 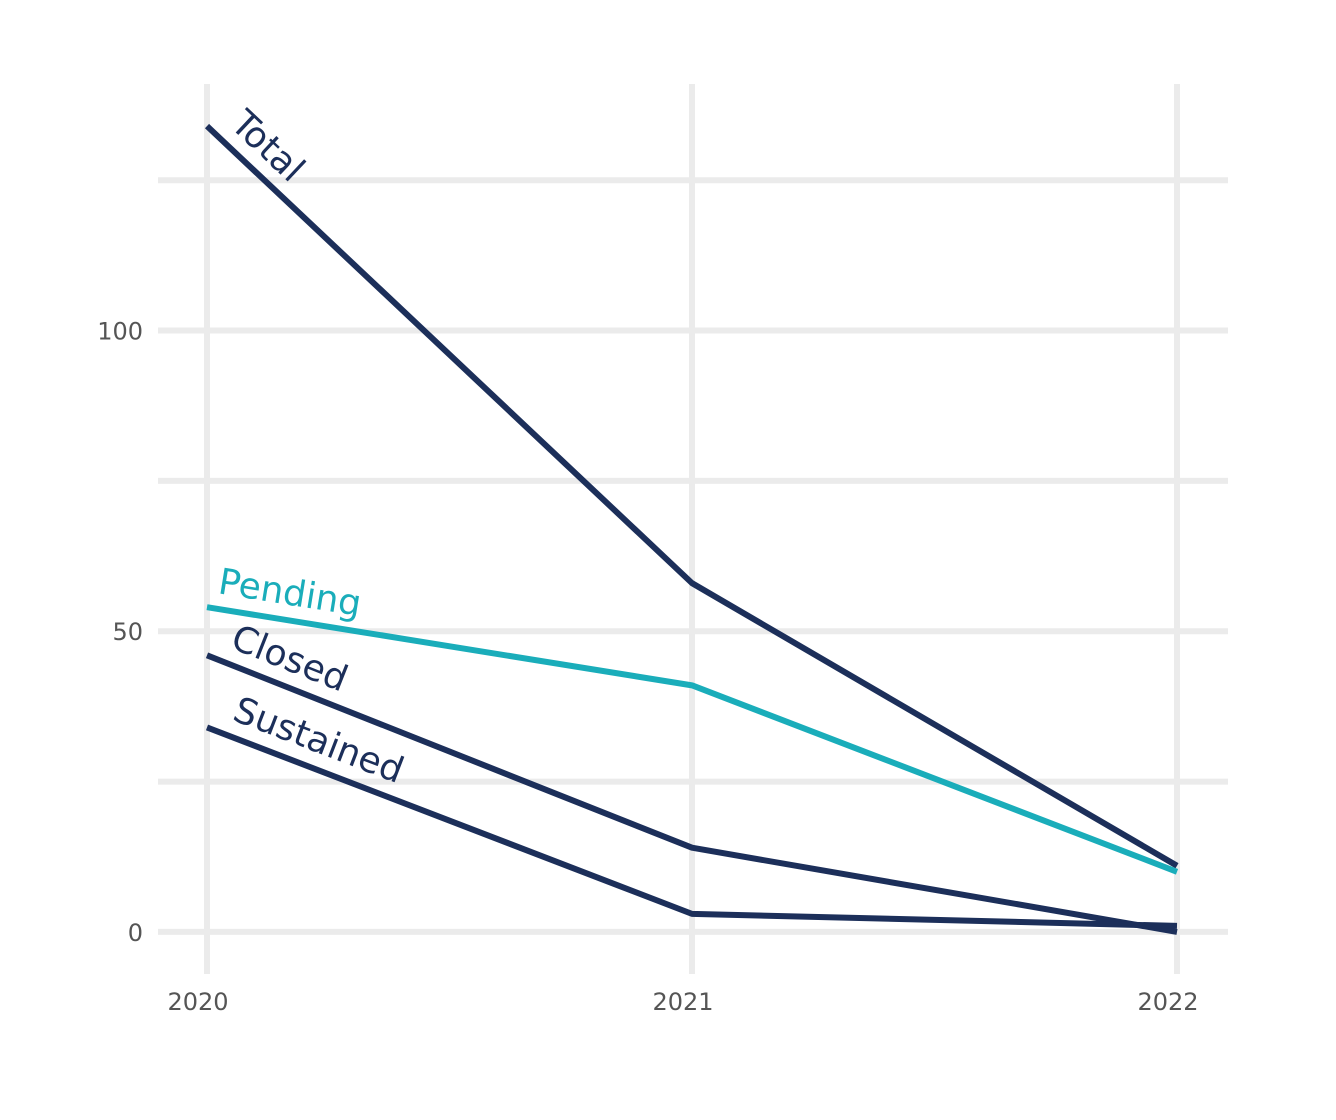 What do you see at coordinates (1167, 1002) in the screenshot?
I see `x-tick-label: 2022` at bounding box center [1167, 1002].